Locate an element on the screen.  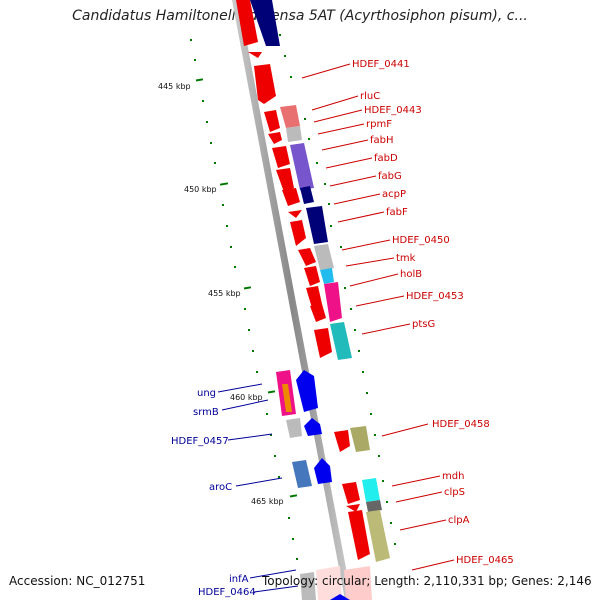
gene-label-mdh: mdh is located at coordinates (453, 476).